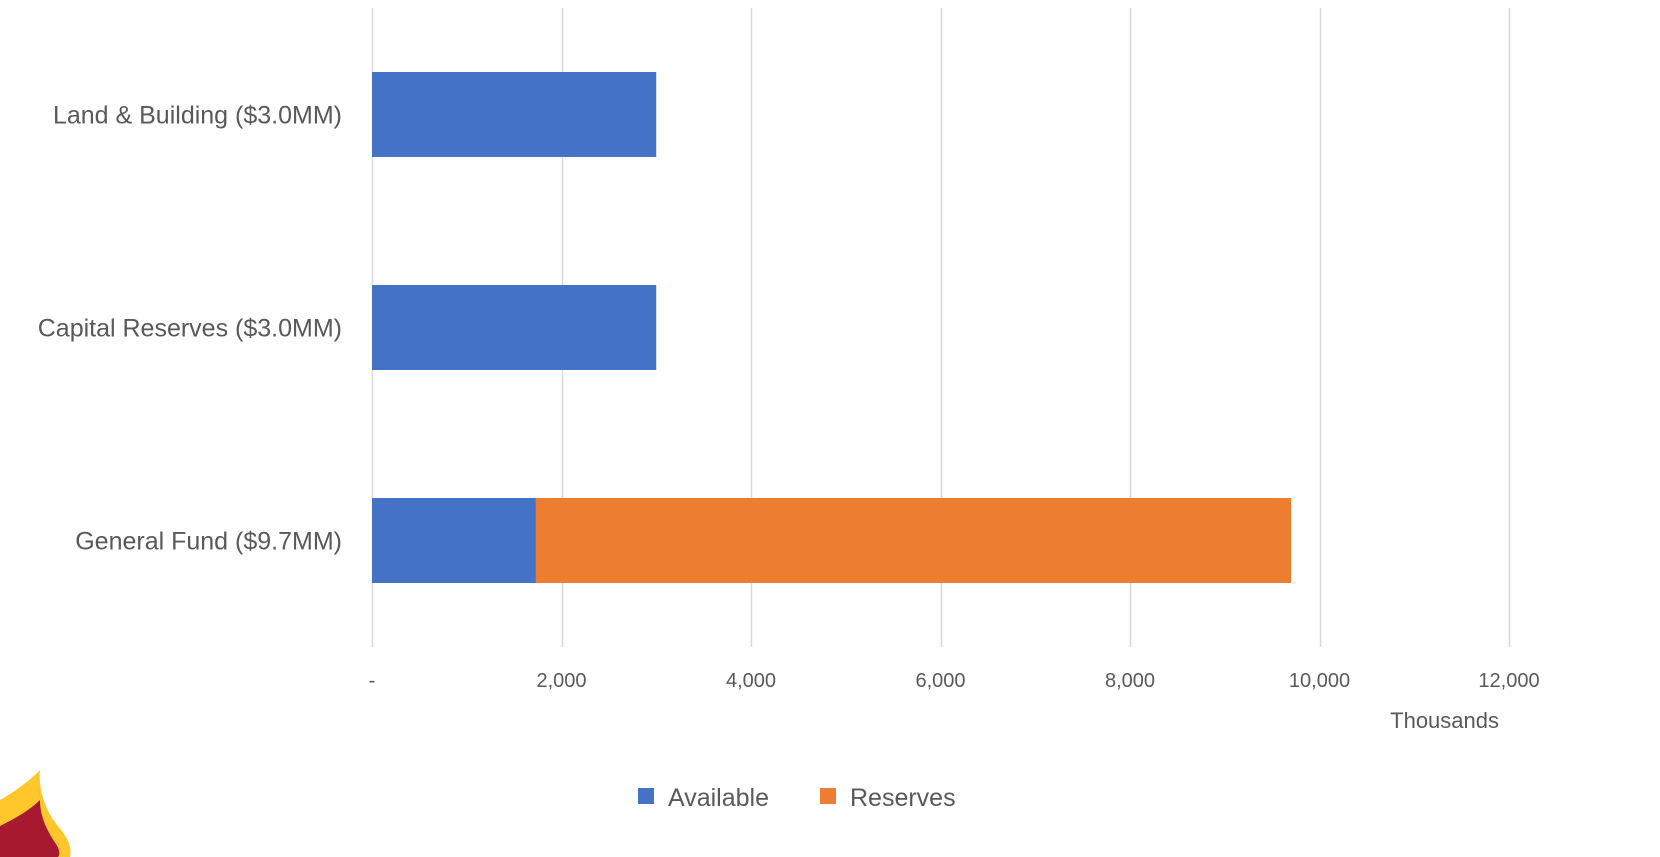  Describe the element at coordinates (913, 540) in the screenshot. I see `bar-reserves` at that location.